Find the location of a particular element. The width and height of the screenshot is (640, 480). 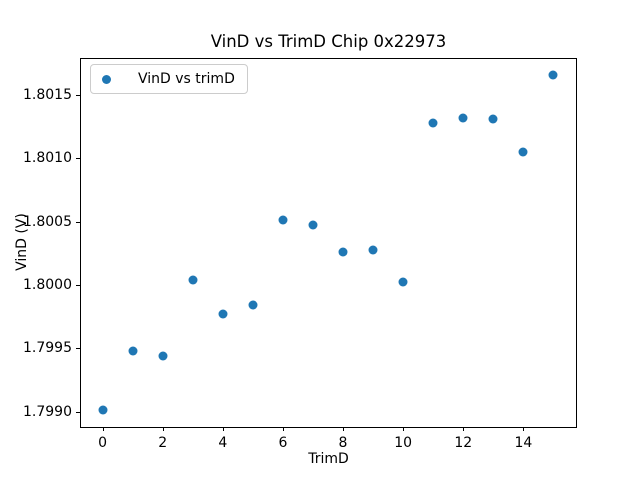

y-tick-label: 1.7990 is located at coordinates (47, 411).